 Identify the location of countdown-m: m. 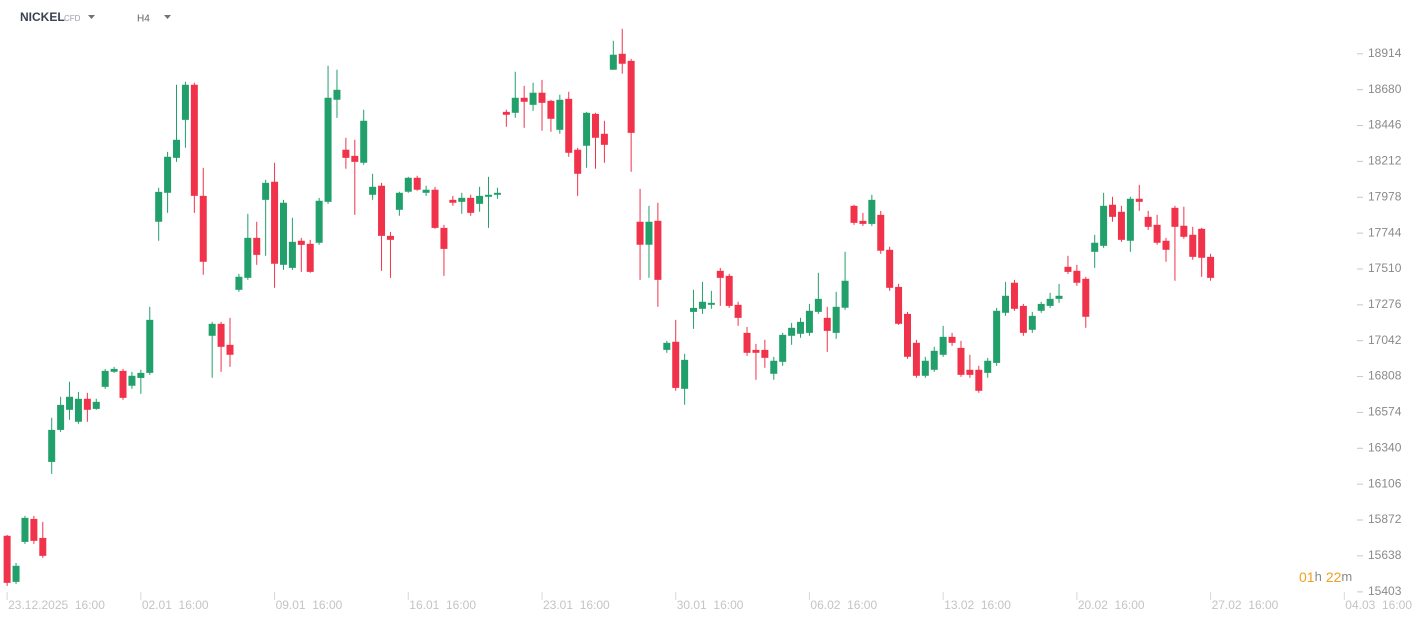
(1346, 576).